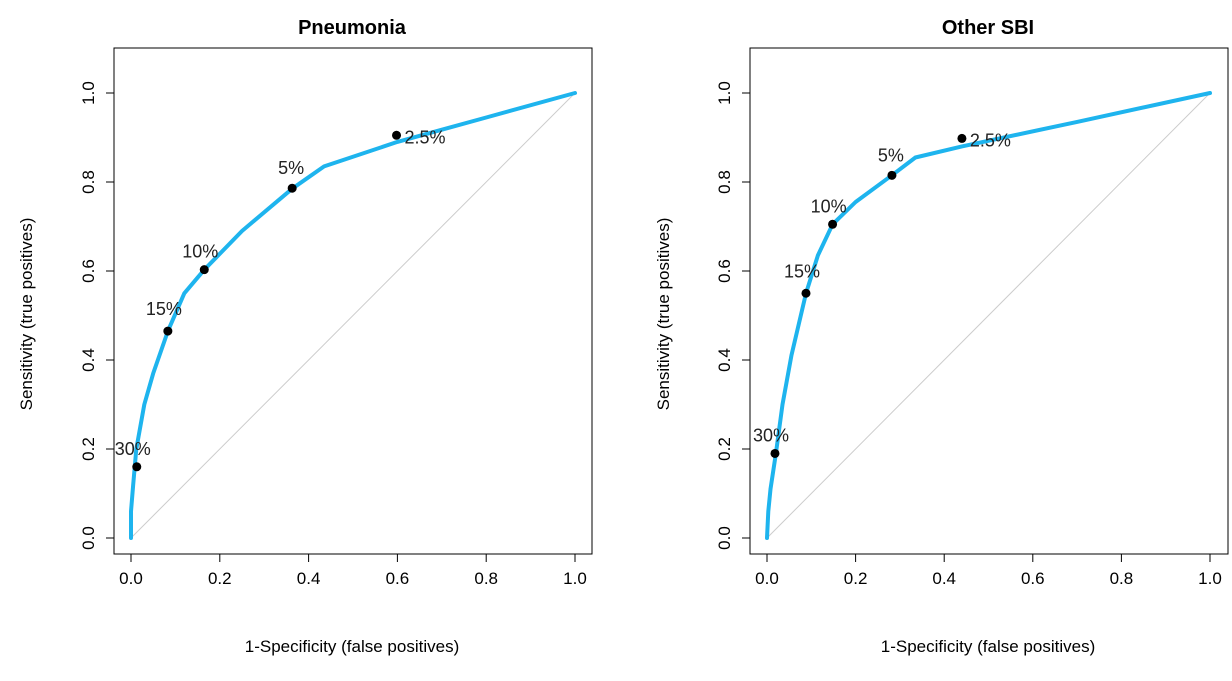  Describe the element at coordinates (352, 28) in the screenshot. I see `chart-title: Pneumonia` at that location.